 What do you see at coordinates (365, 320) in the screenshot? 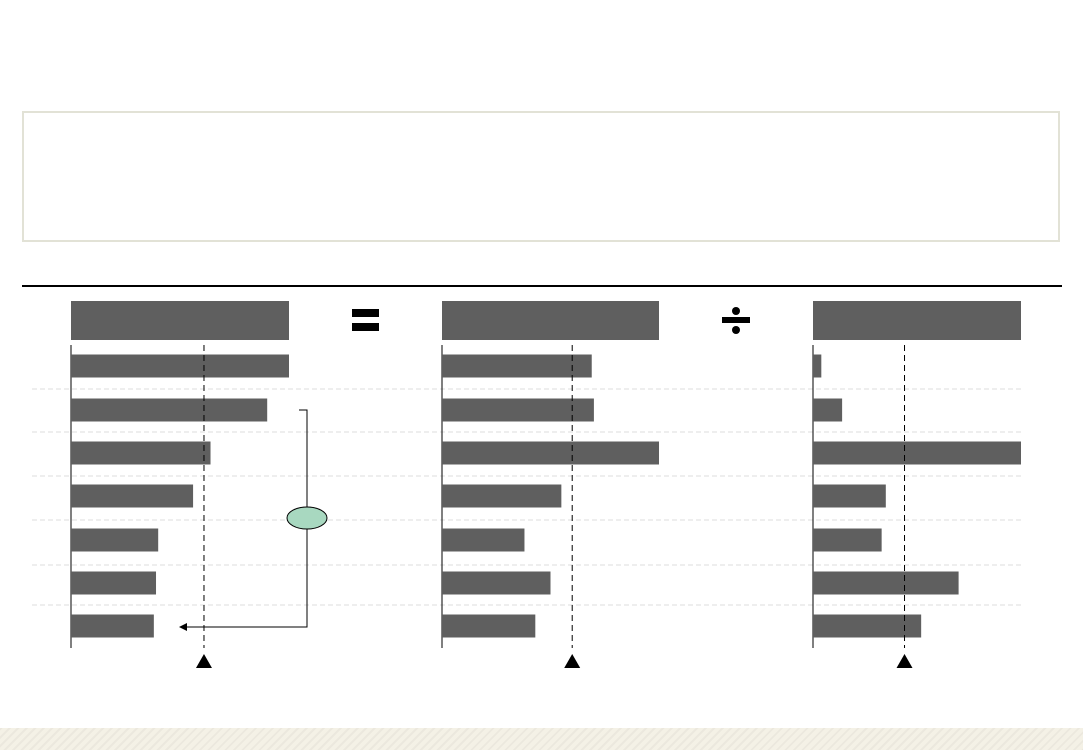
I see `equals-icon` at bounding box center [365, 320].